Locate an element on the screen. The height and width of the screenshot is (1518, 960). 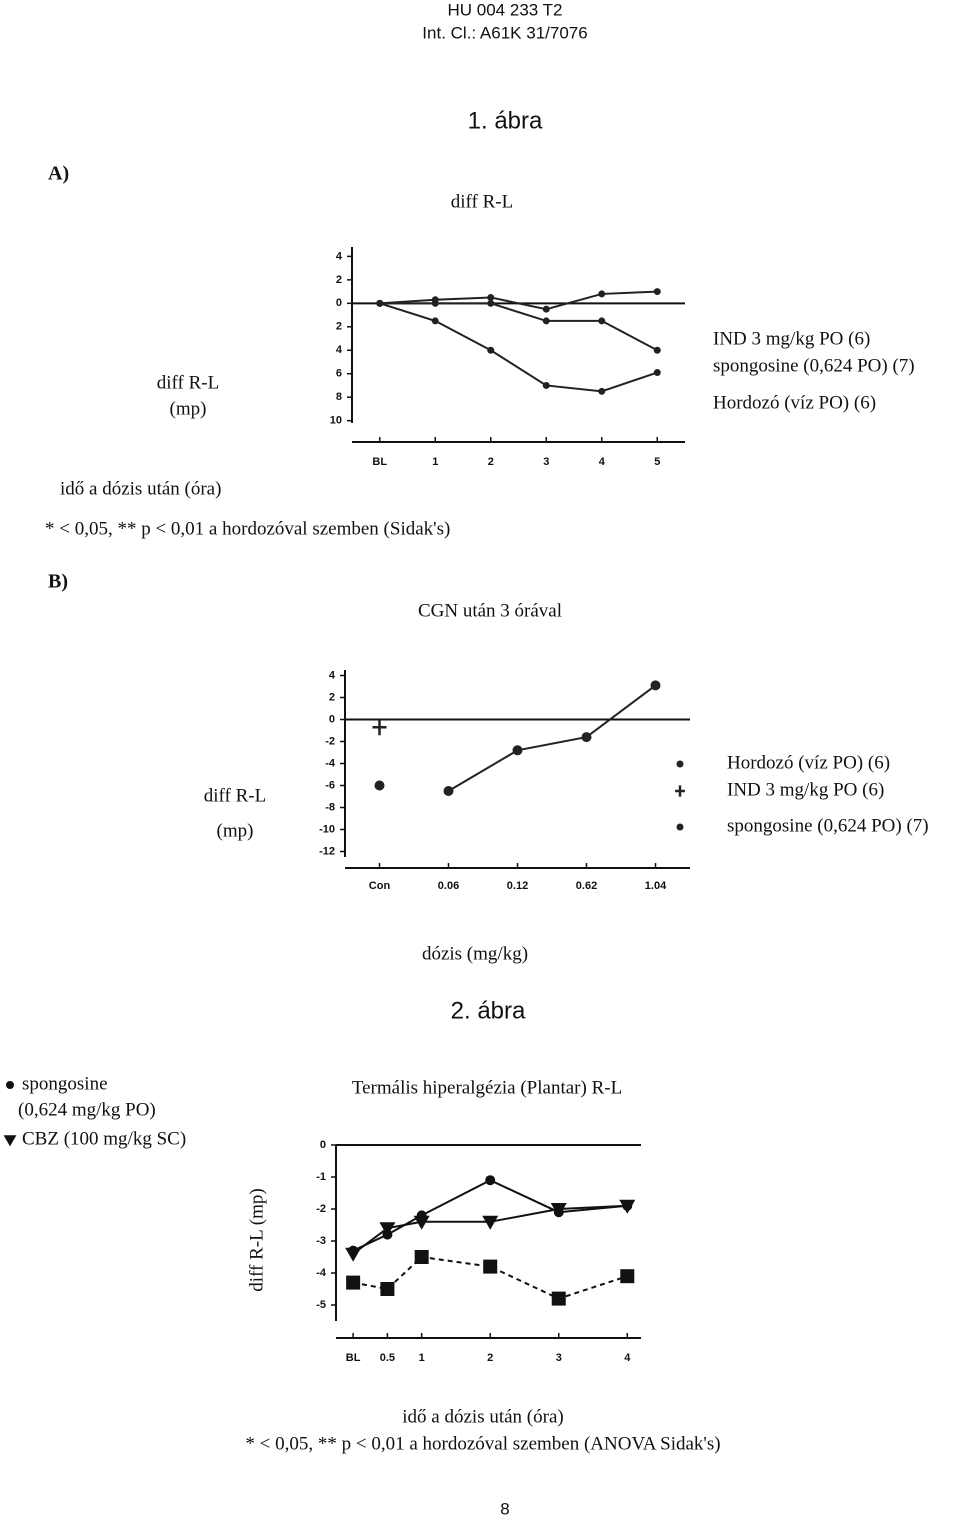
x-tick-label: 0.5 is located at coordinates (387, 1358).